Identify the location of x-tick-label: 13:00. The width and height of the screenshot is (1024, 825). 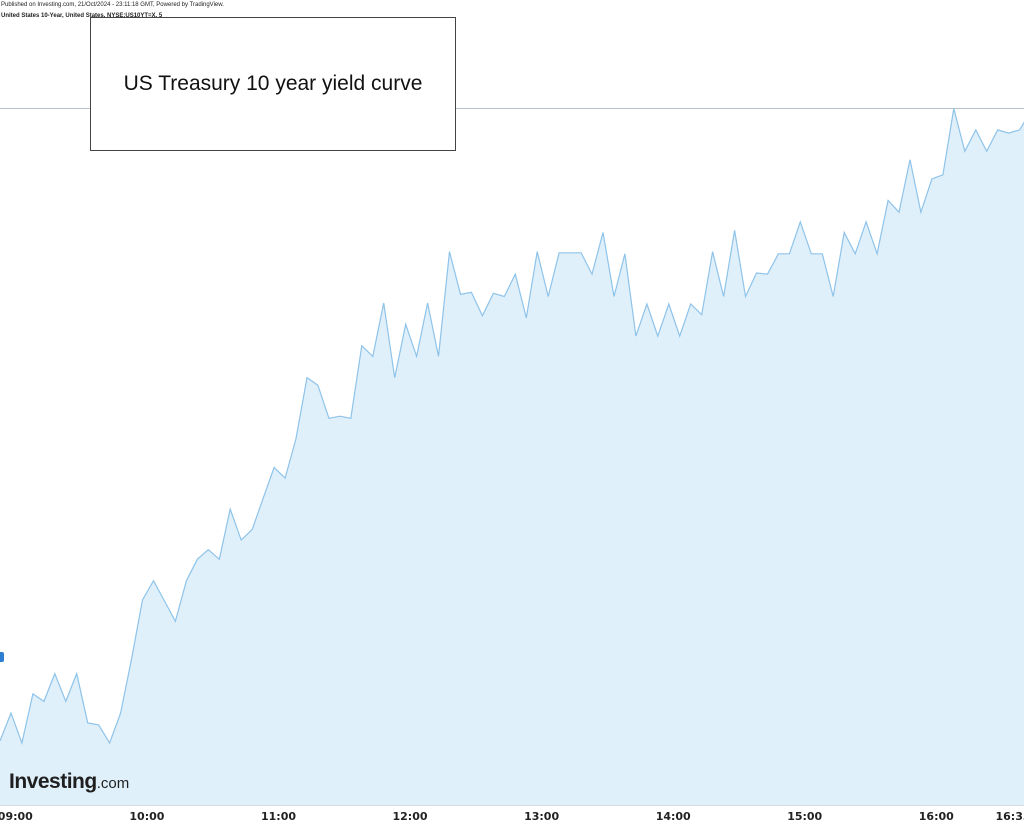
(541, 816).